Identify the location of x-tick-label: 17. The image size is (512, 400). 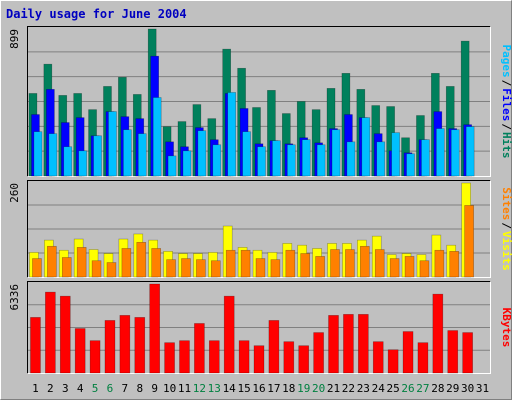
(273, 388).